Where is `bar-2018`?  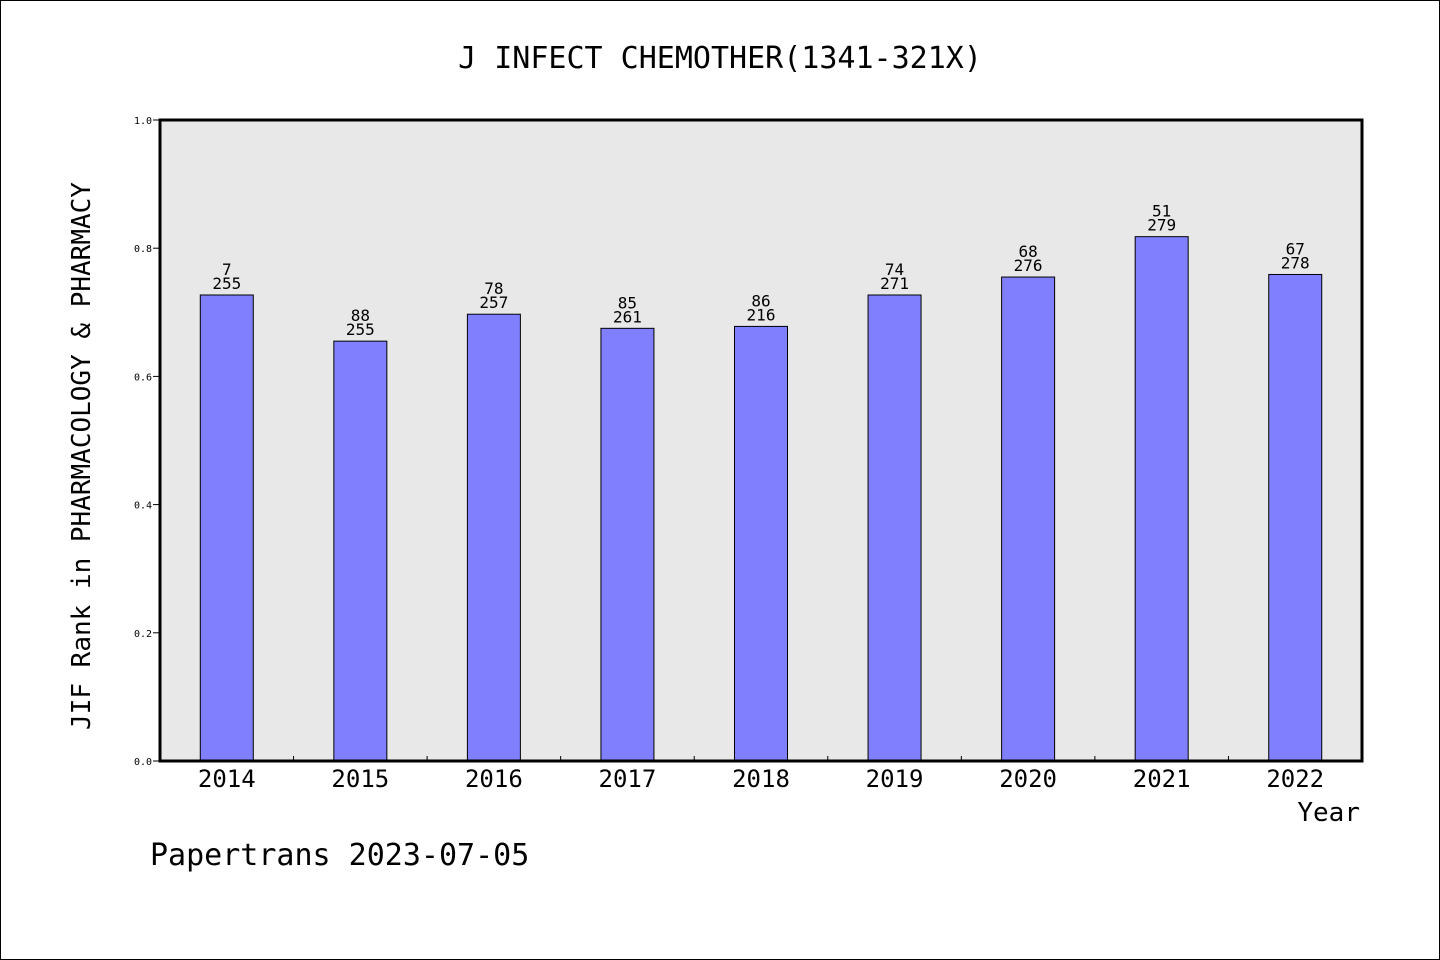
bar-2018 is located at coordinates (761, 543).